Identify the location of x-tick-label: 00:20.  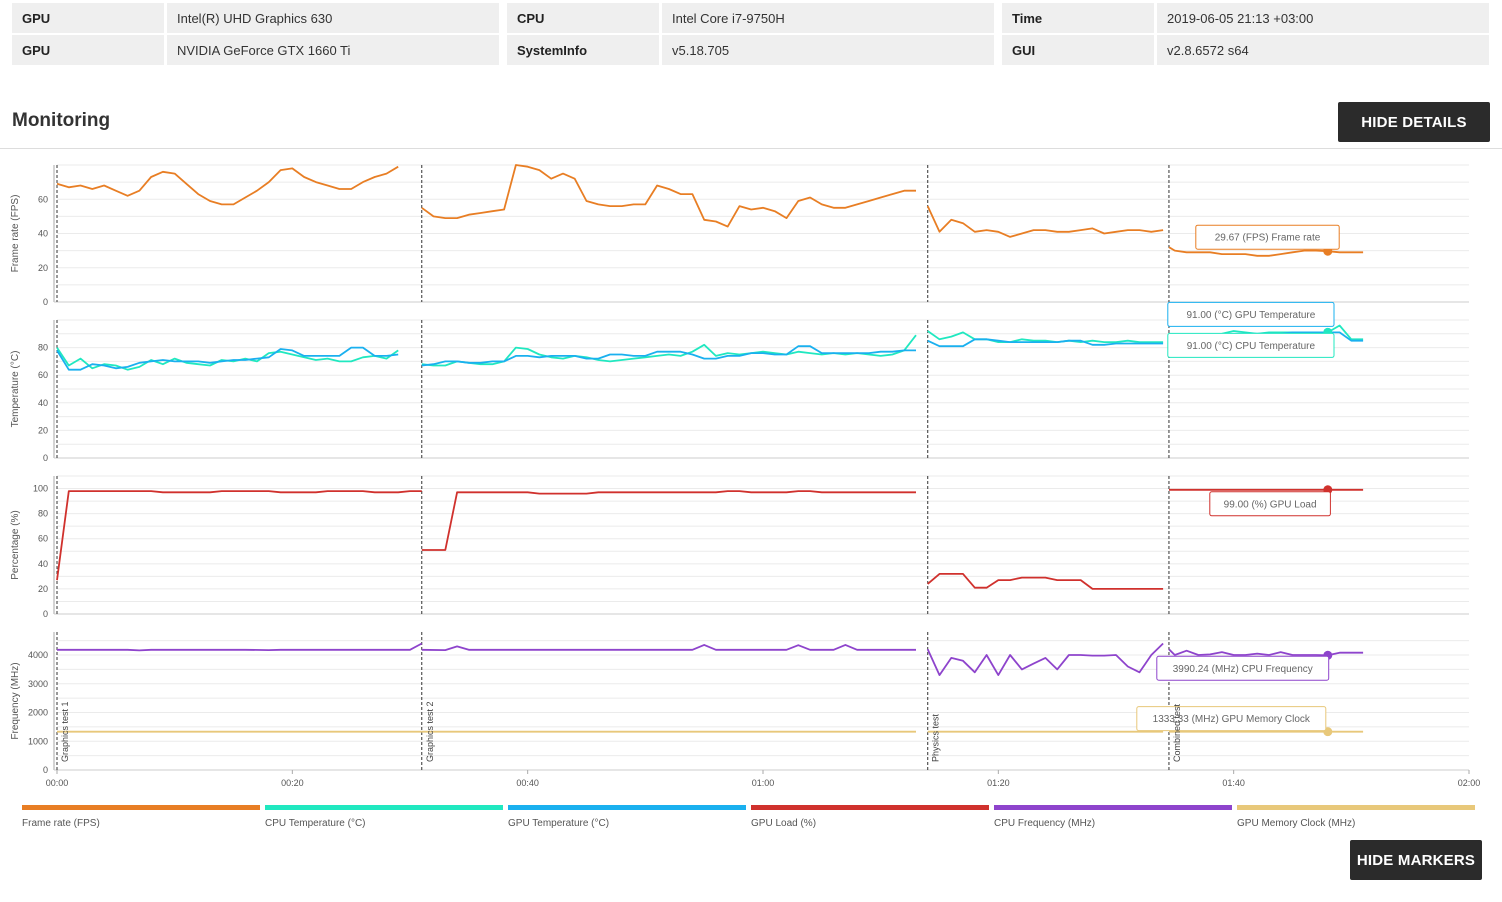
(292, 783).